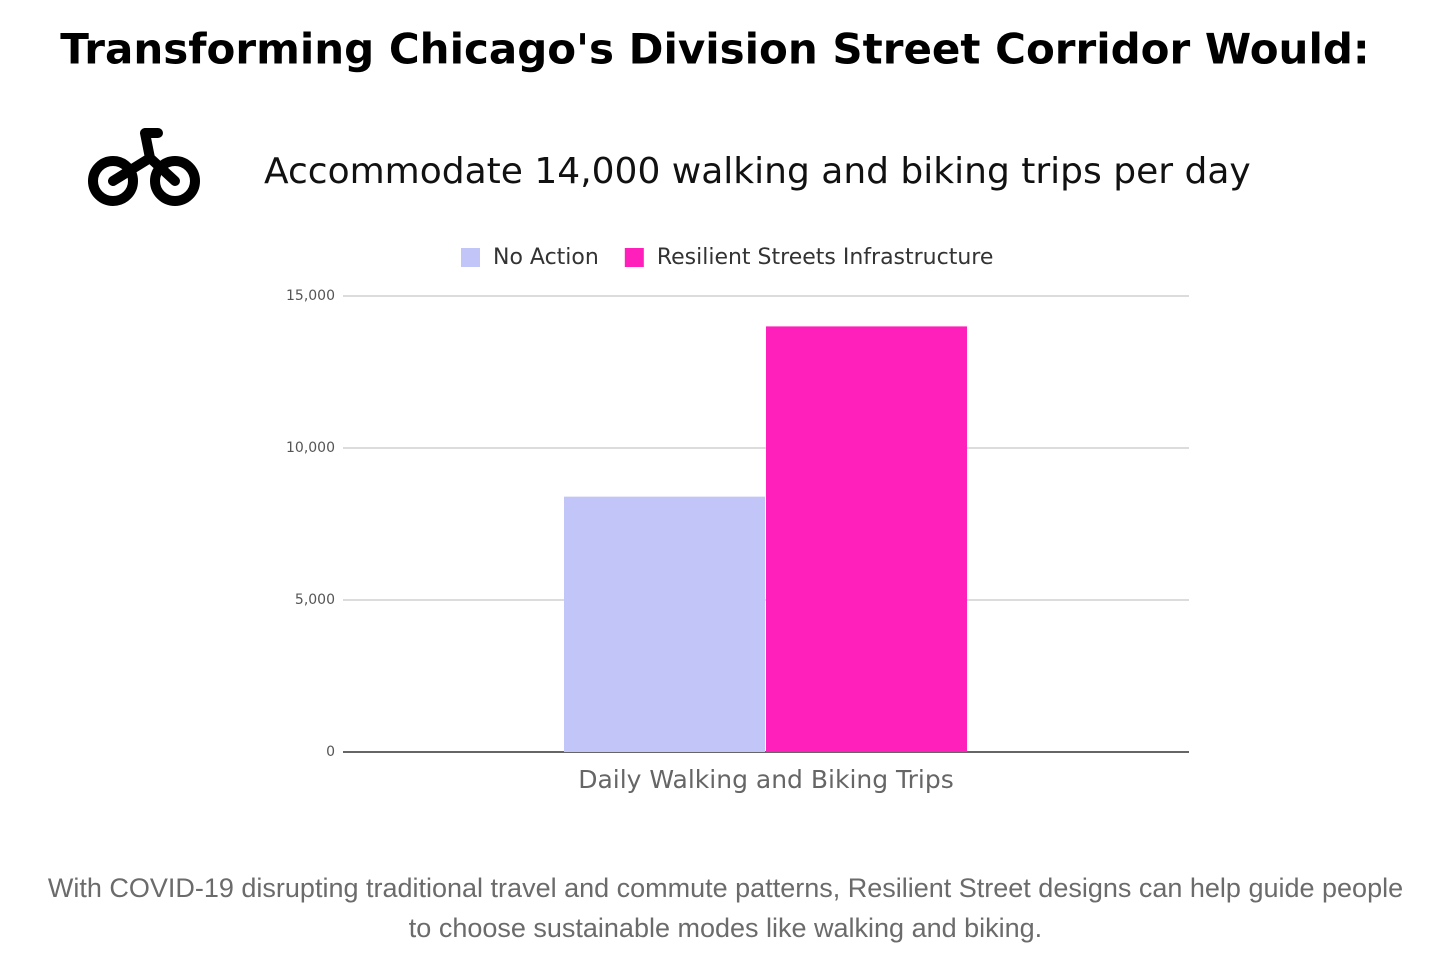 The height and width of the screenshot is (970, 1451). Describe the element at coordinates (766, 779) in the screenshot. I see `x-tick-label: Daily Walking and Biking Trips` at that location.